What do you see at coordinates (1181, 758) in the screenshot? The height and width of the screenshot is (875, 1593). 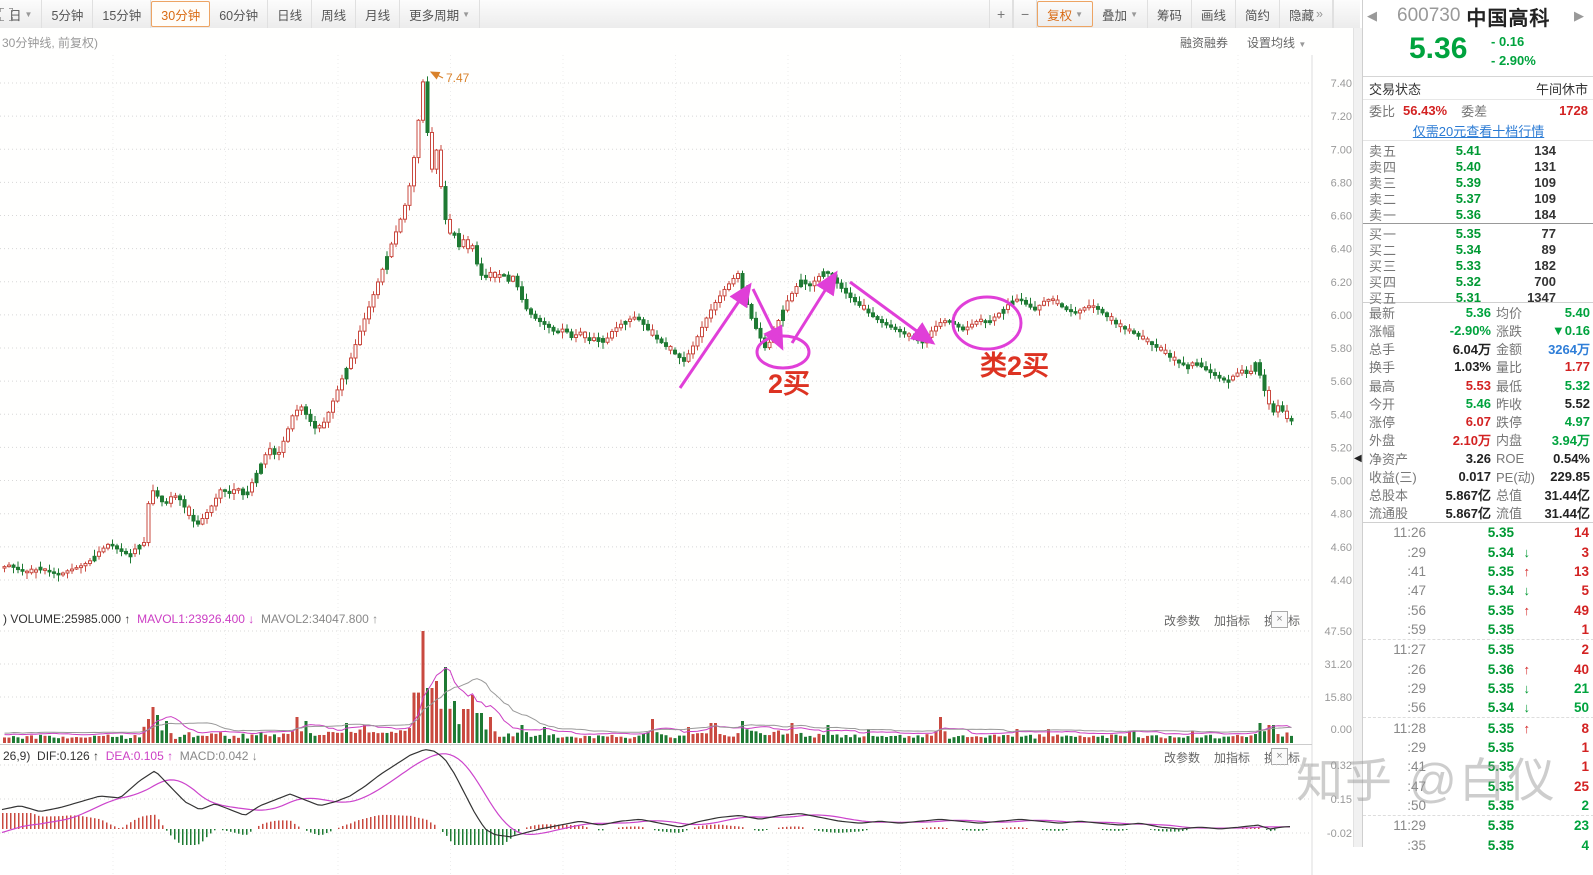 I see `macd-control-改参数: 改参数` at bounding box center [1181, 758].